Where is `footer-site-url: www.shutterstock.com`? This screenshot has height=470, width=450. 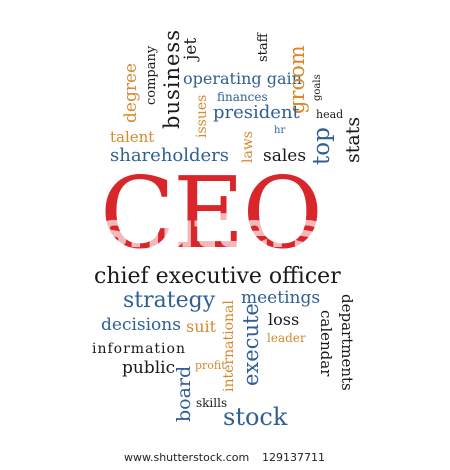
footer-site-url: www.shutterstock.com is located at coordinates (187, 457).